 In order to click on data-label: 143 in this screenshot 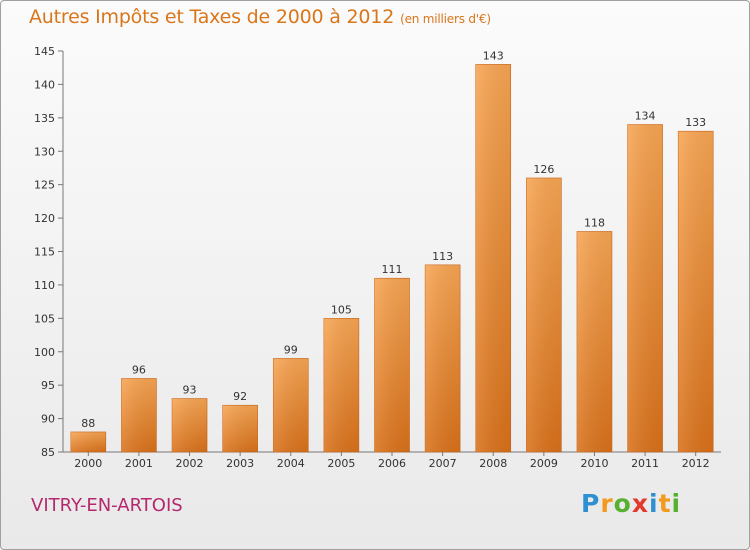, I will do `click(493, 55)`.